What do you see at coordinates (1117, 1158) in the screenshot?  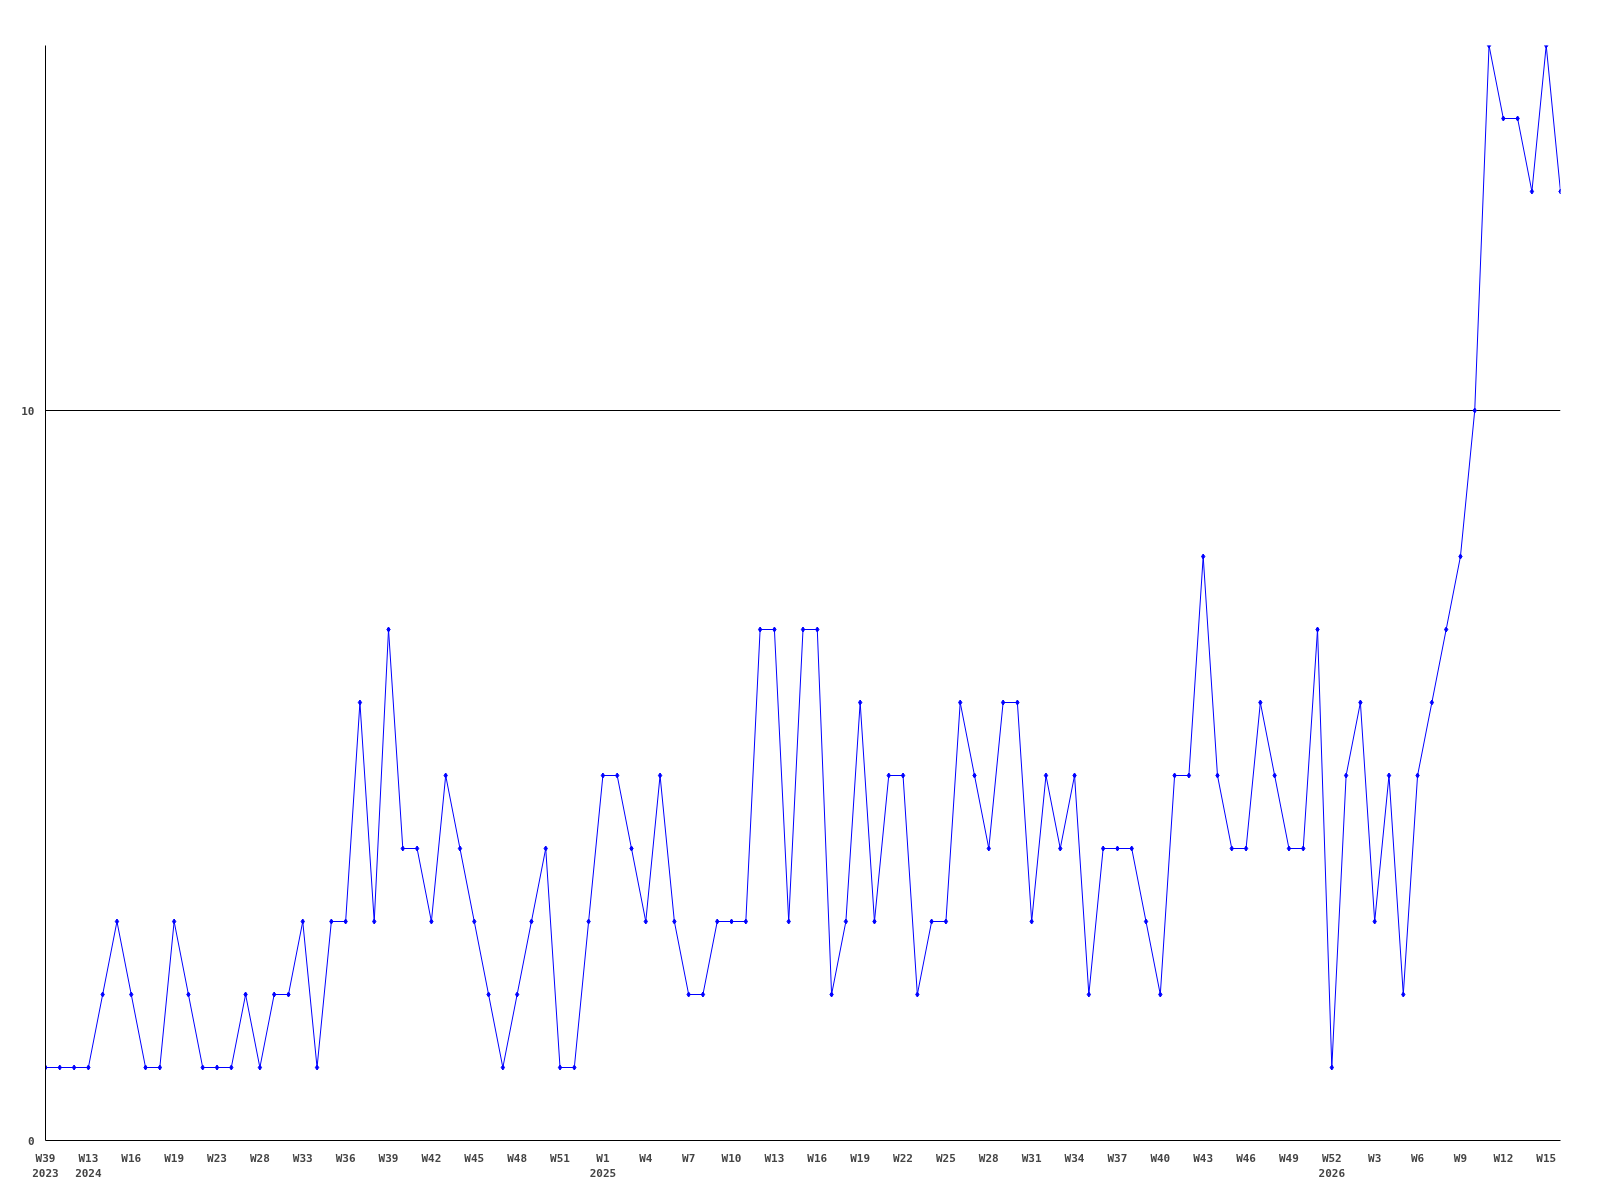 I see `x-tick-label: W37` at bounding box center [1117, 1158].